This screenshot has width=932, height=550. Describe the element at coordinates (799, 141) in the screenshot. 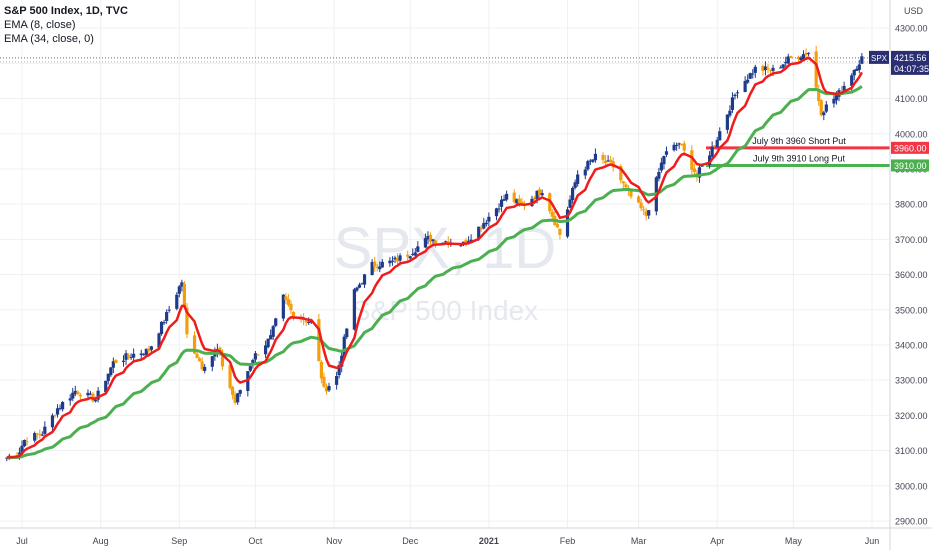

I see `put-line-label: July 9th 3960 Short Put` at that location.